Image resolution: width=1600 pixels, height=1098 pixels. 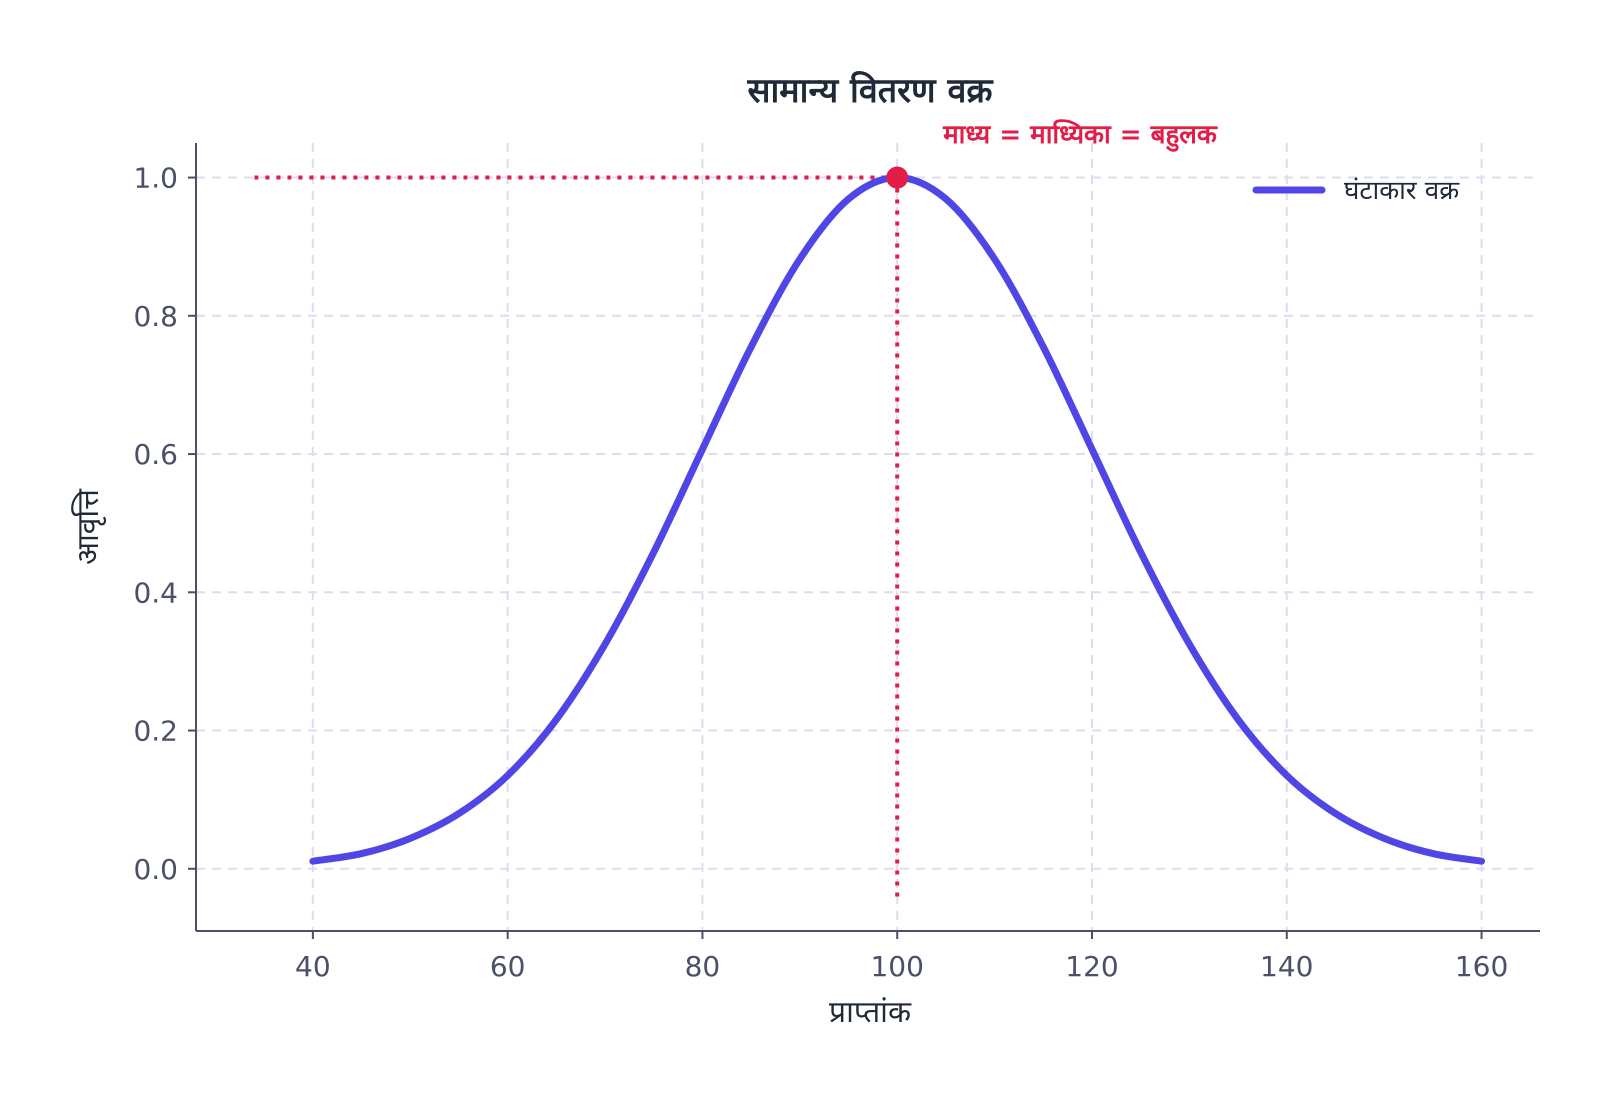 What do you see at coordinates (155, 316) in the screenshot?
I see `y-tick-label: 0.8` at bounding box center [155, 316].